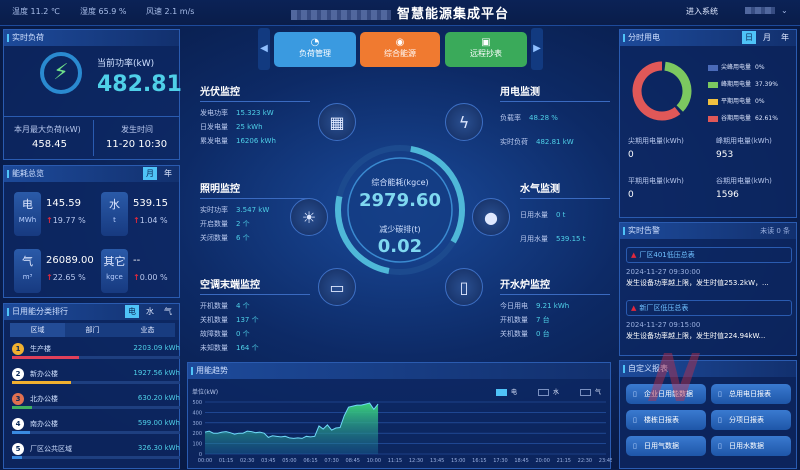 Image resolution: width=800 pixels, height=470 pixels. What do you see at coordinates (114, 220) in the screenshot?
I see `tile-unit: t` at bounding box center [114, 220].